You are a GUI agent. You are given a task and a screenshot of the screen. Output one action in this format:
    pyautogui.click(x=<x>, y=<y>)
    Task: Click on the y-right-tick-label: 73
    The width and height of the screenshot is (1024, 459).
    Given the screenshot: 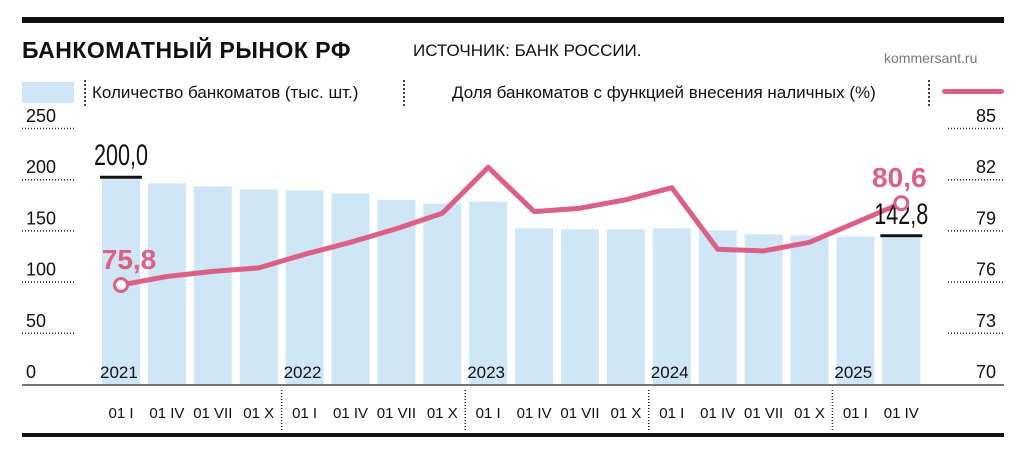 What is the action you would take?
    pyautogui.click(x=986, y=321)
    